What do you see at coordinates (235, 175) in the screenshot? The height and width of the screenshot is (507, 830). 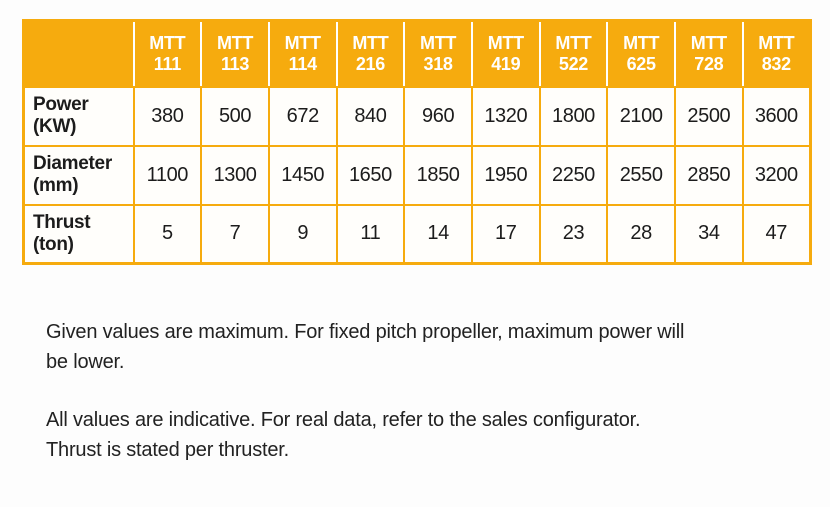 I see `cell-diameter-mtt-113: 1300` at bounding box center [235, 175].